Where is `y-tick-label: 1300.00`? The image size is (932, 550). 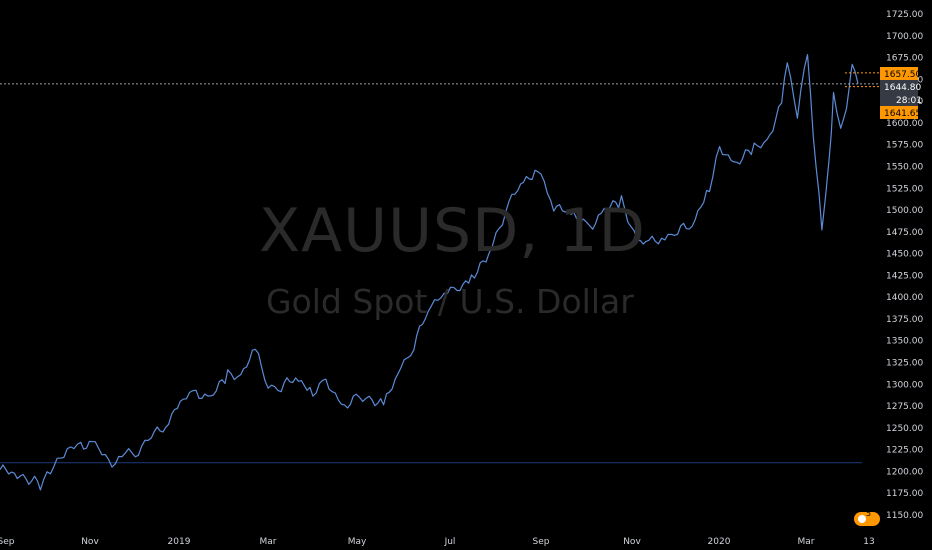
y-tick-label: 1300.00 is located at coordinates (904, 385).